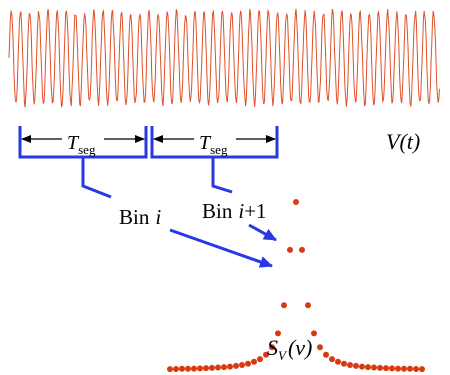 The image size is (450, 375). What do you see at coordinates (403, 141) in the screenshot?
I see `signal-label: V(t)` at bounding box center [403, 141].